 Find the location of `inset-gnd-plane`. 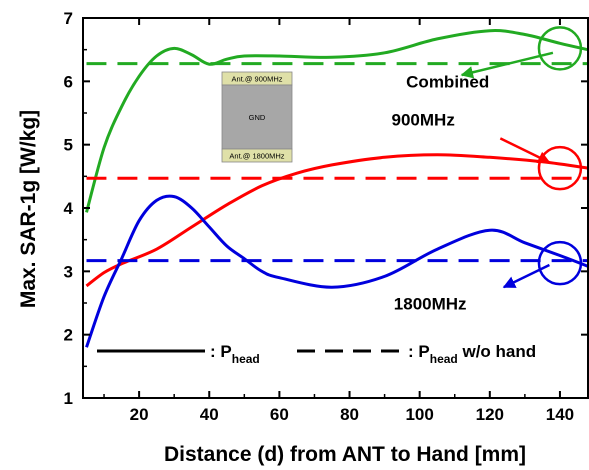

inset-gnd-plane is located at coordinates (257, 117).